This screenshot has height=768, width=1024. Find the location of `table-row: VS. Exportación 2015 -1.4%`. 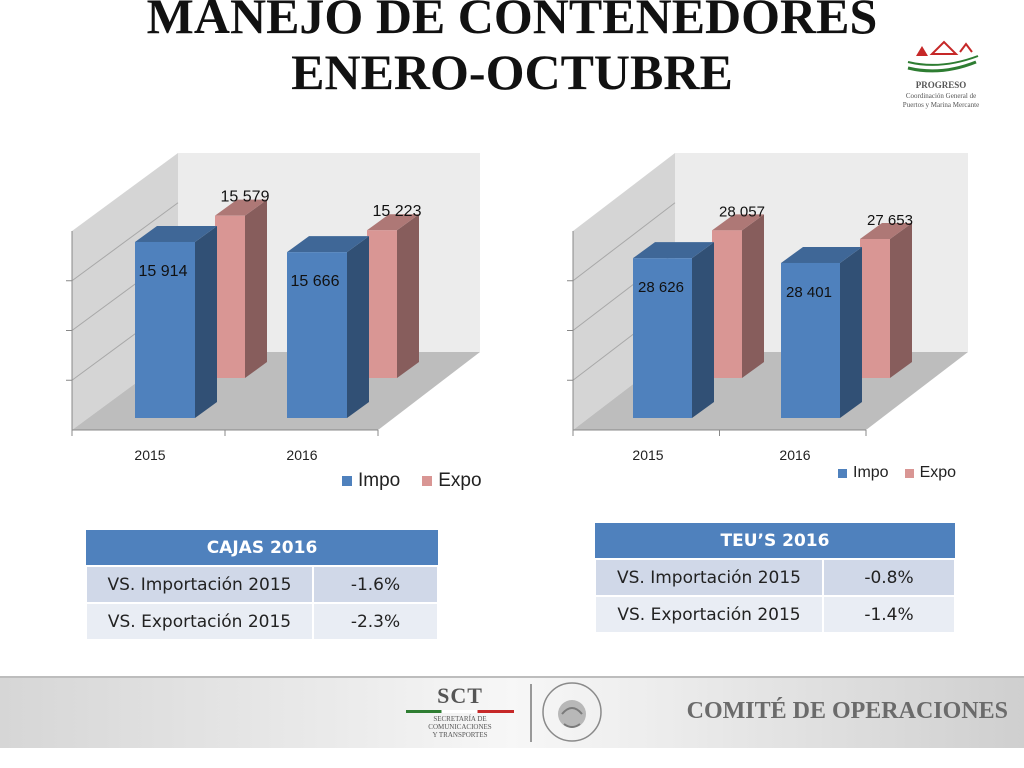

table-row: VS. Exportación 2015 -1.4% is located at coordinates (775, 614).